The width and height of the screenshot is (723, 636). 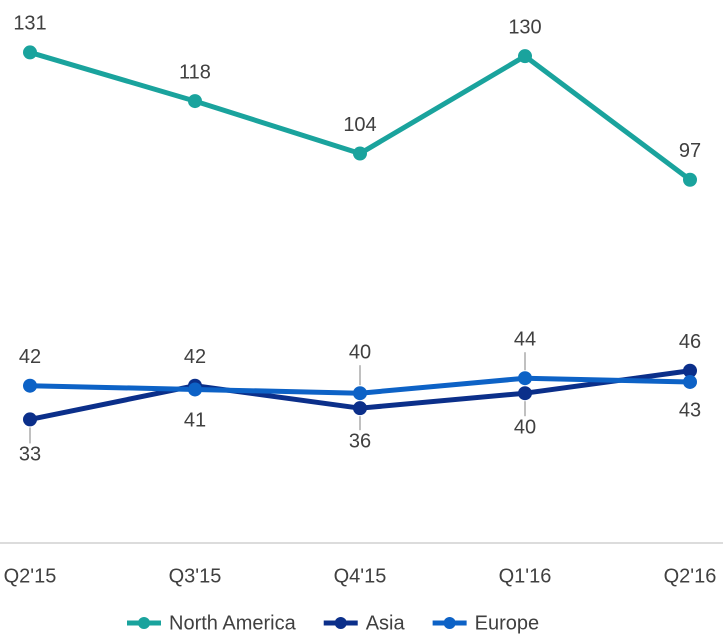 I want to click on legend-label: Europe, so click(x=507, y=623).